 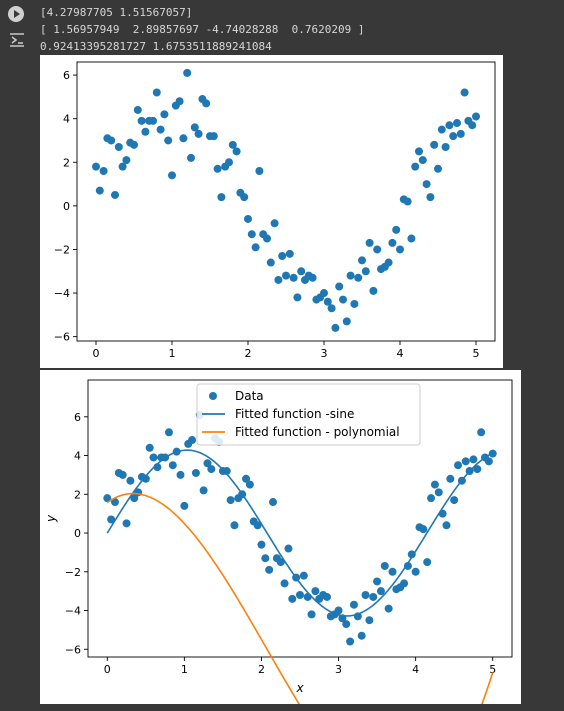 I want to click on legend-box, so click(x=308, y=414).